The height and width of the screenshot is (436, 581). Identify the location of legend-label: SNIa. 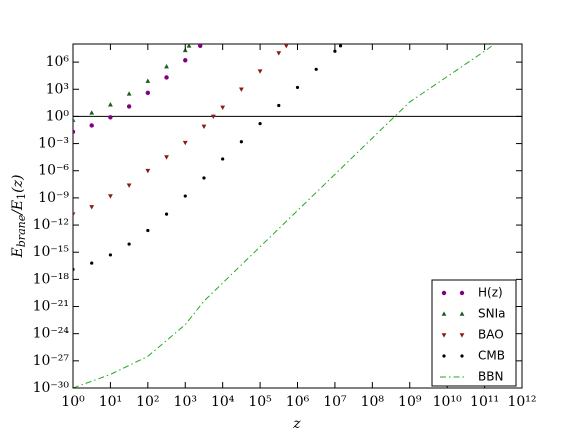
(492, 314).